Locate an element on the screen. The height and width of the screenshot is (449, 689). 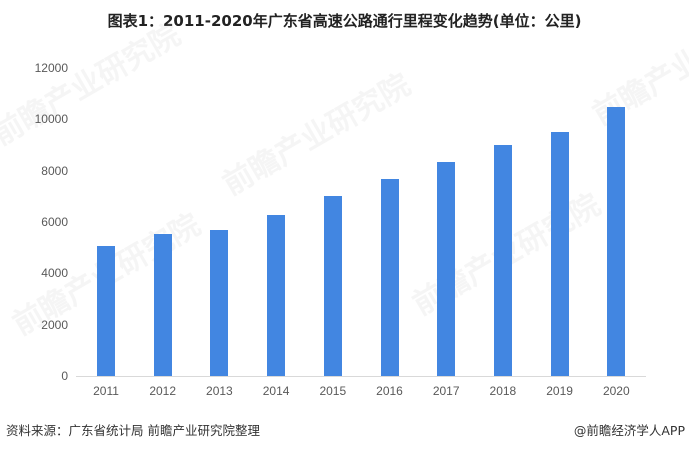
x-tick-label: 2016 is located at coordinates (389, 391).